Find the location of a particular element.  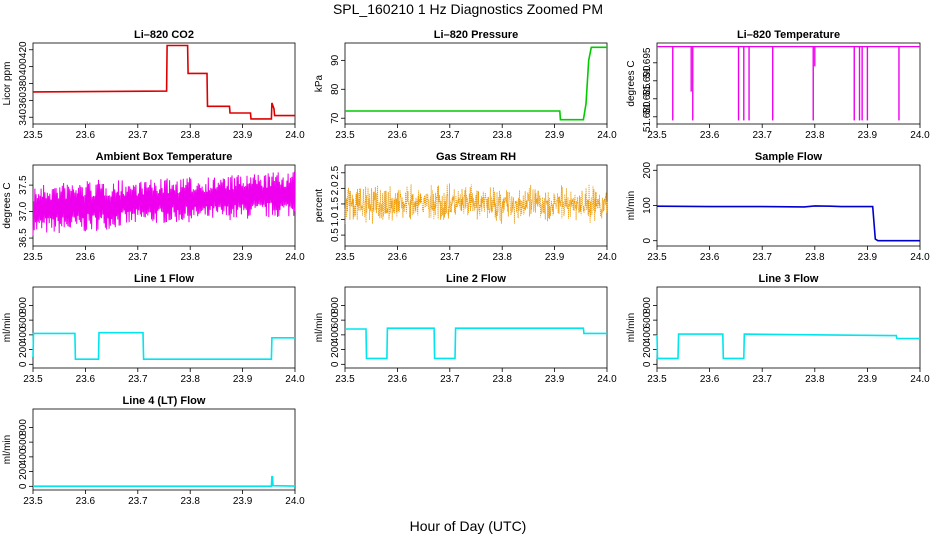

panel-title: Li–820 Temperature is located at coordinates (788, 35).